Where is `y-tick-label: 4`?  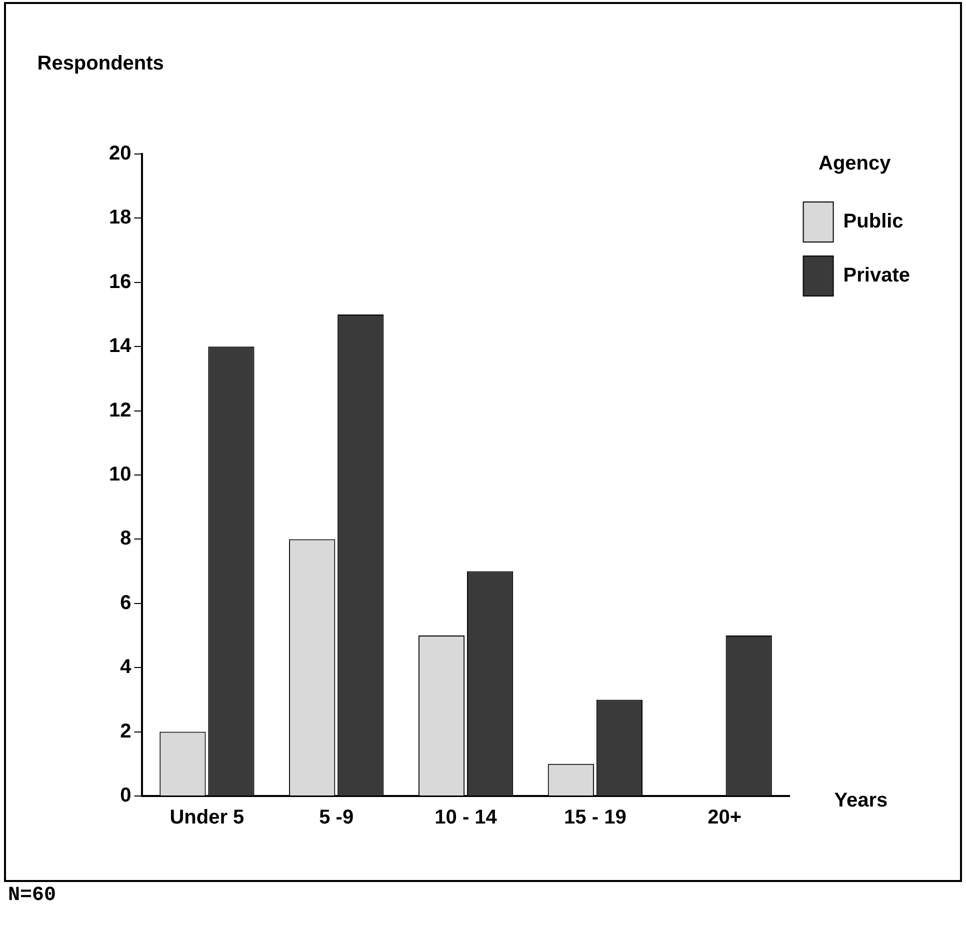
y-tick-label: 4 is located at coordinates (126, 667).